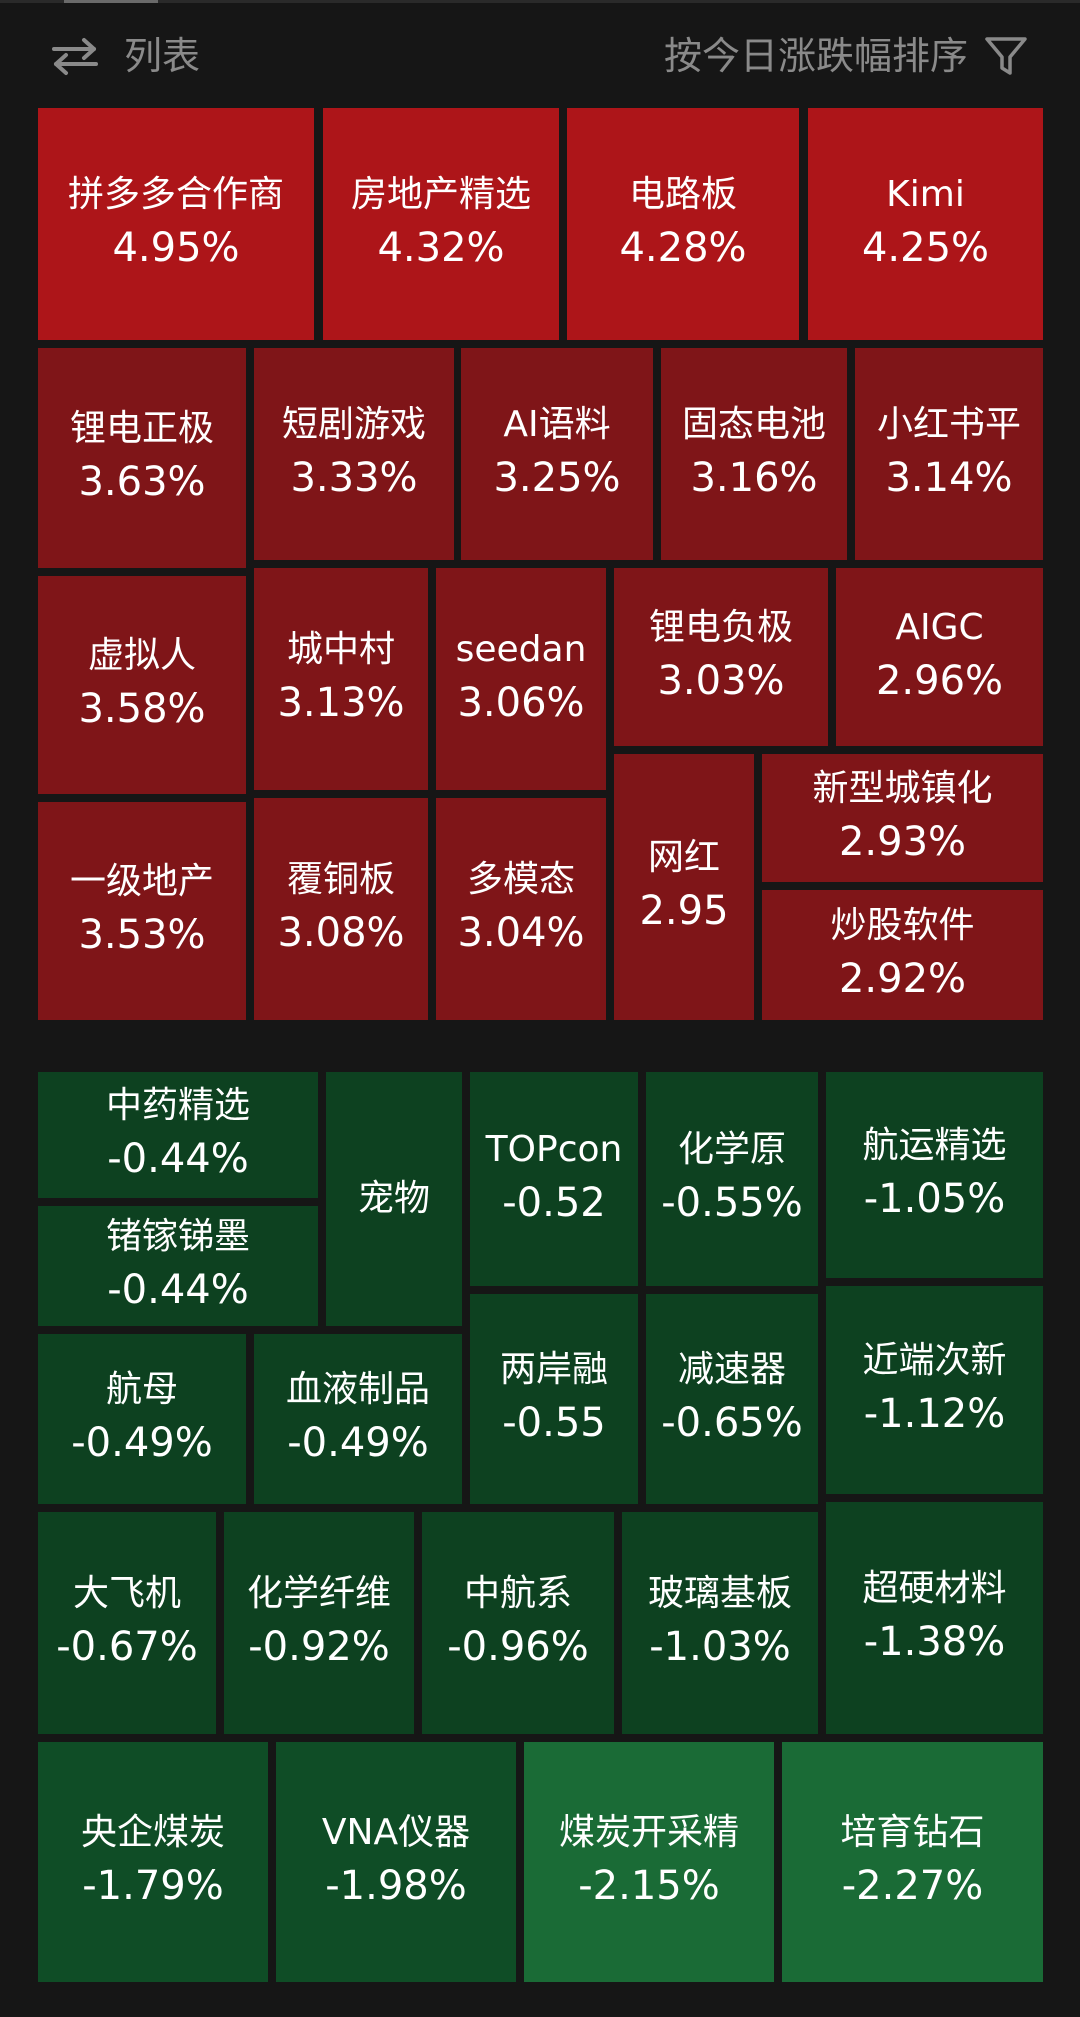  I want to click on tile-name: 近端次新, so click(934, 1360).